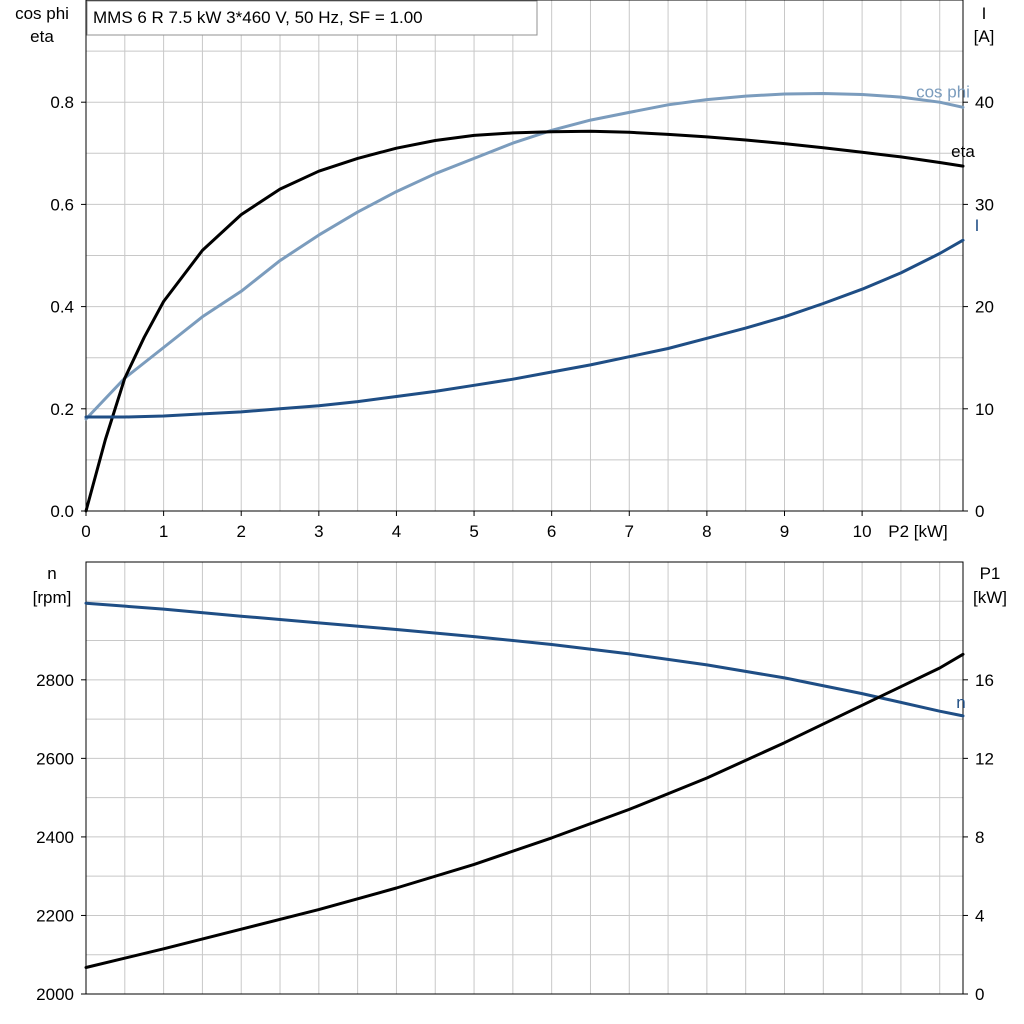 The image size is (1024, 1024). I want to click on top-left-axis-title-line2: eta, so click(42, 36).